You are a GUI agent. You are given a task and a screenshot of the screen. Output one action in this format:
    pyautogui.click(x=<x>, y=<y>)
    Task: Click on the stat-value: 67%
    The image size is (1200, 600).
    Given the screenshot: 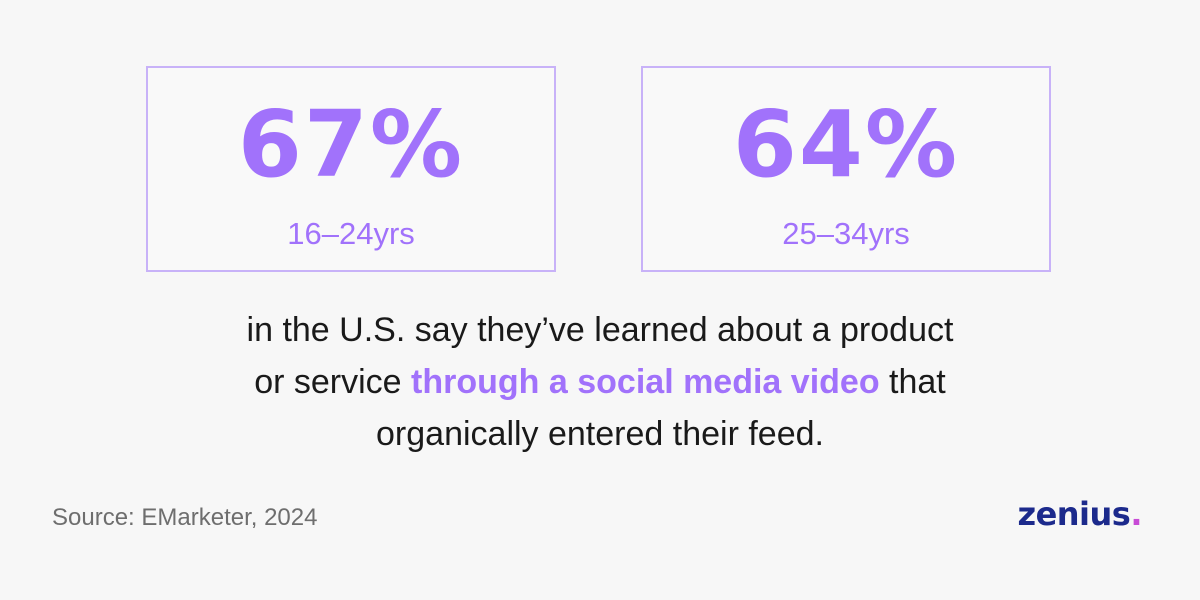 What is the action you would take?
    pyautogui.click(x=351, y=144)
    